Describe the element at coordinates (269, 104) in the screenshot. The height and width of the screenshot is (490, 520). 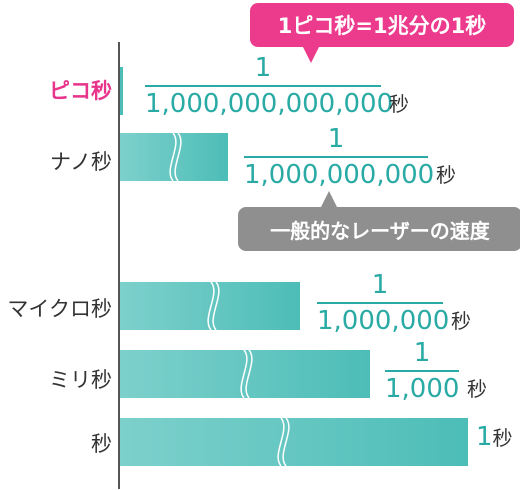
I see `denominator: 1,000,000,000,000` at that location.